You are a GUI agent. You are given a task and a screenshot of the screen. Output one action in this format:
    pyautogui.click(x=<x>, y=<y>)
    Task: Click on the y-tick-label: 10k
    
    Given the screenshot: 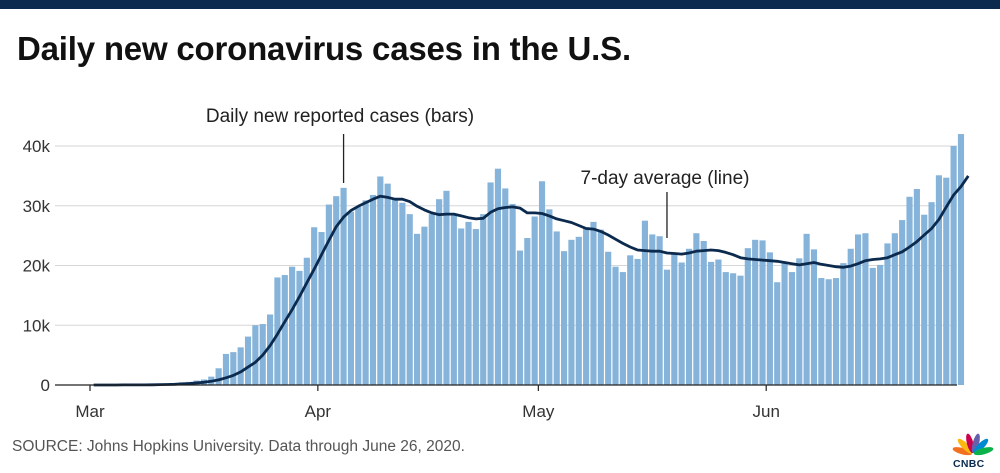 What is the action you would take?
    pyautogui.click(x=37, y=325)
    